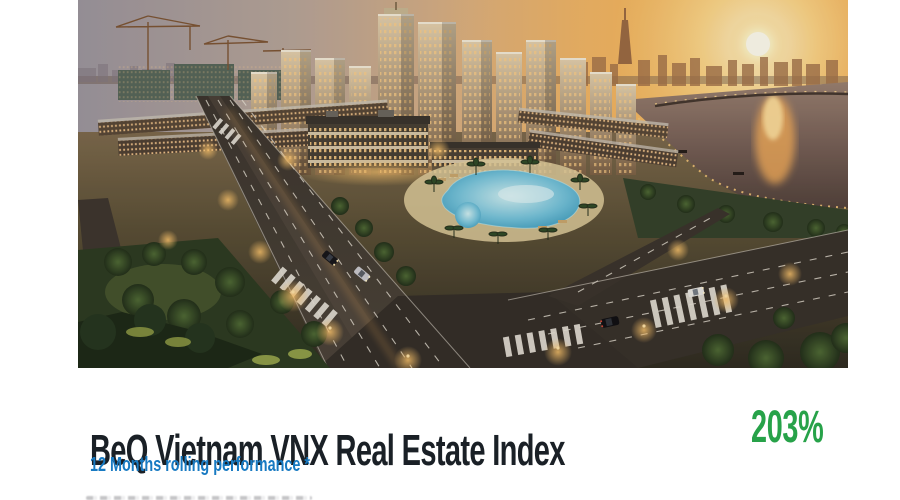  What do you see at coordinates (775, 337) in the screenshot?
I see `bottom-right-trees` at bounding box center [775, 337].